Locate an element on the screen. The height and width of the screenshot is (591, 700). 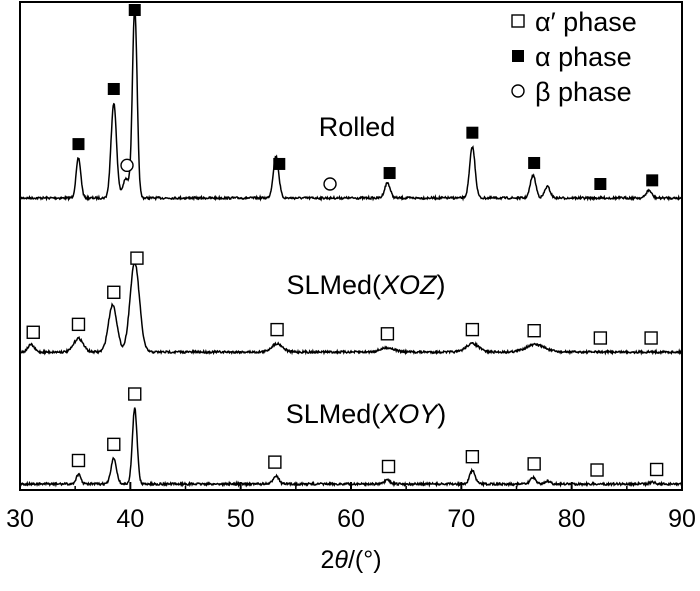
x-tick-label: 90 is located at coordinates (682, 519).